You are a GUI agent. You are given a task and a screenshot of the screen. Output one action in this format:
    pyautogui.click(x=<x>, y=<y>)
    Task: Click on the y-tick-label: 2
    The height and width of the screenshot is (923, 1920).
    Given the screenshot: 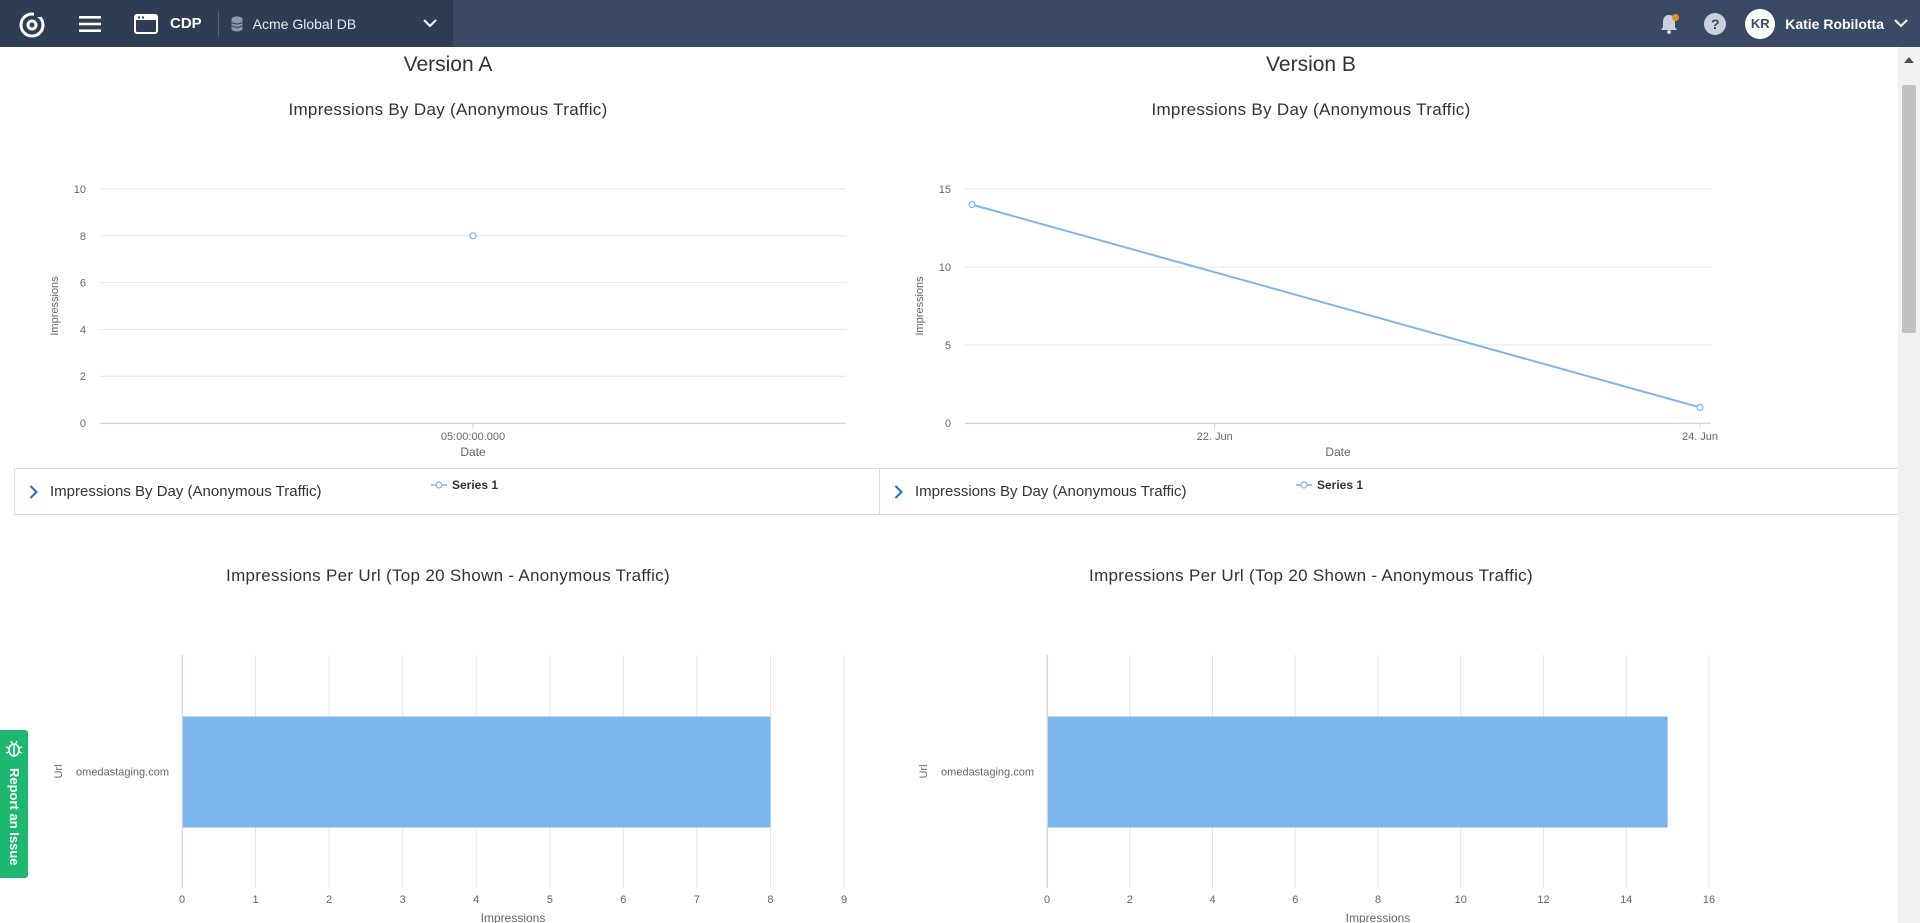 What is the action you would take?
    pyautogui.click(x=83, y=377)
    